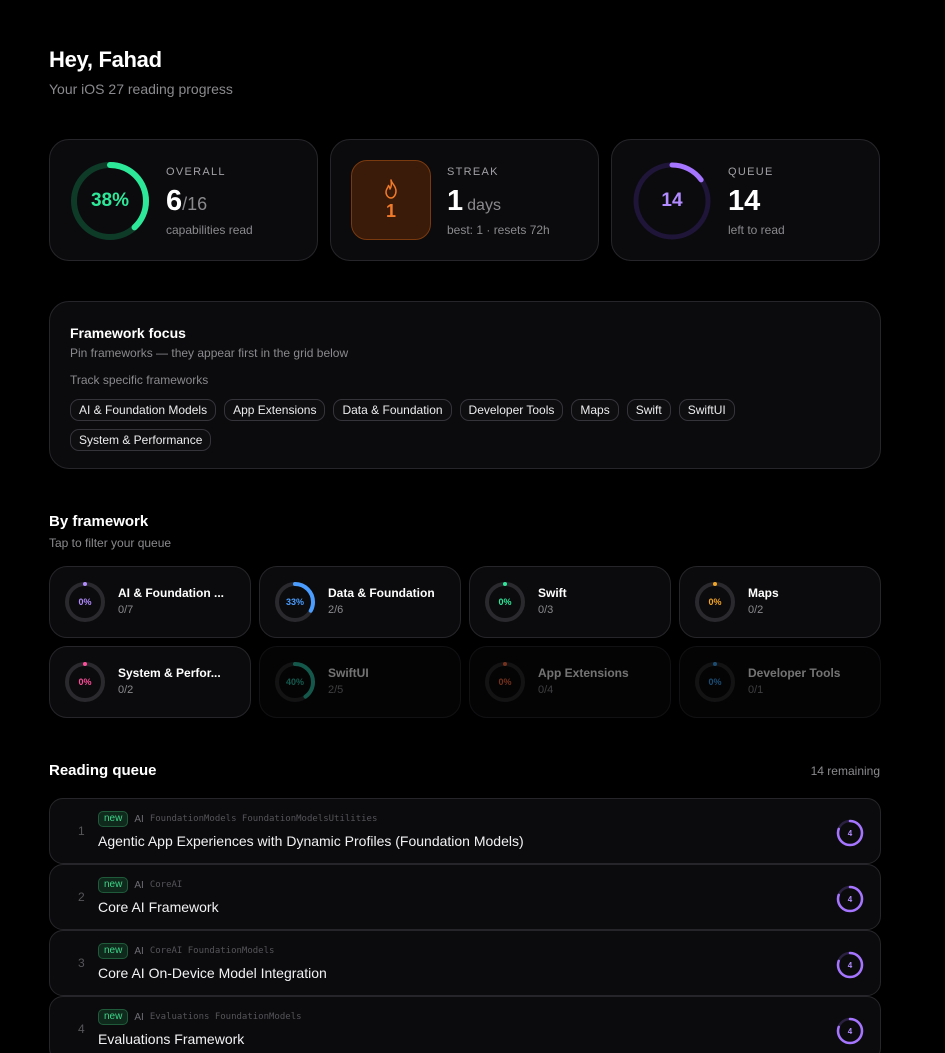 This screenshot has height=1053, width=945. What do you see at coordinates (360, 682) in the screenshot?
I see `framework-card: 40% SwiftUI 2/5` at bounding box center [360, 682].